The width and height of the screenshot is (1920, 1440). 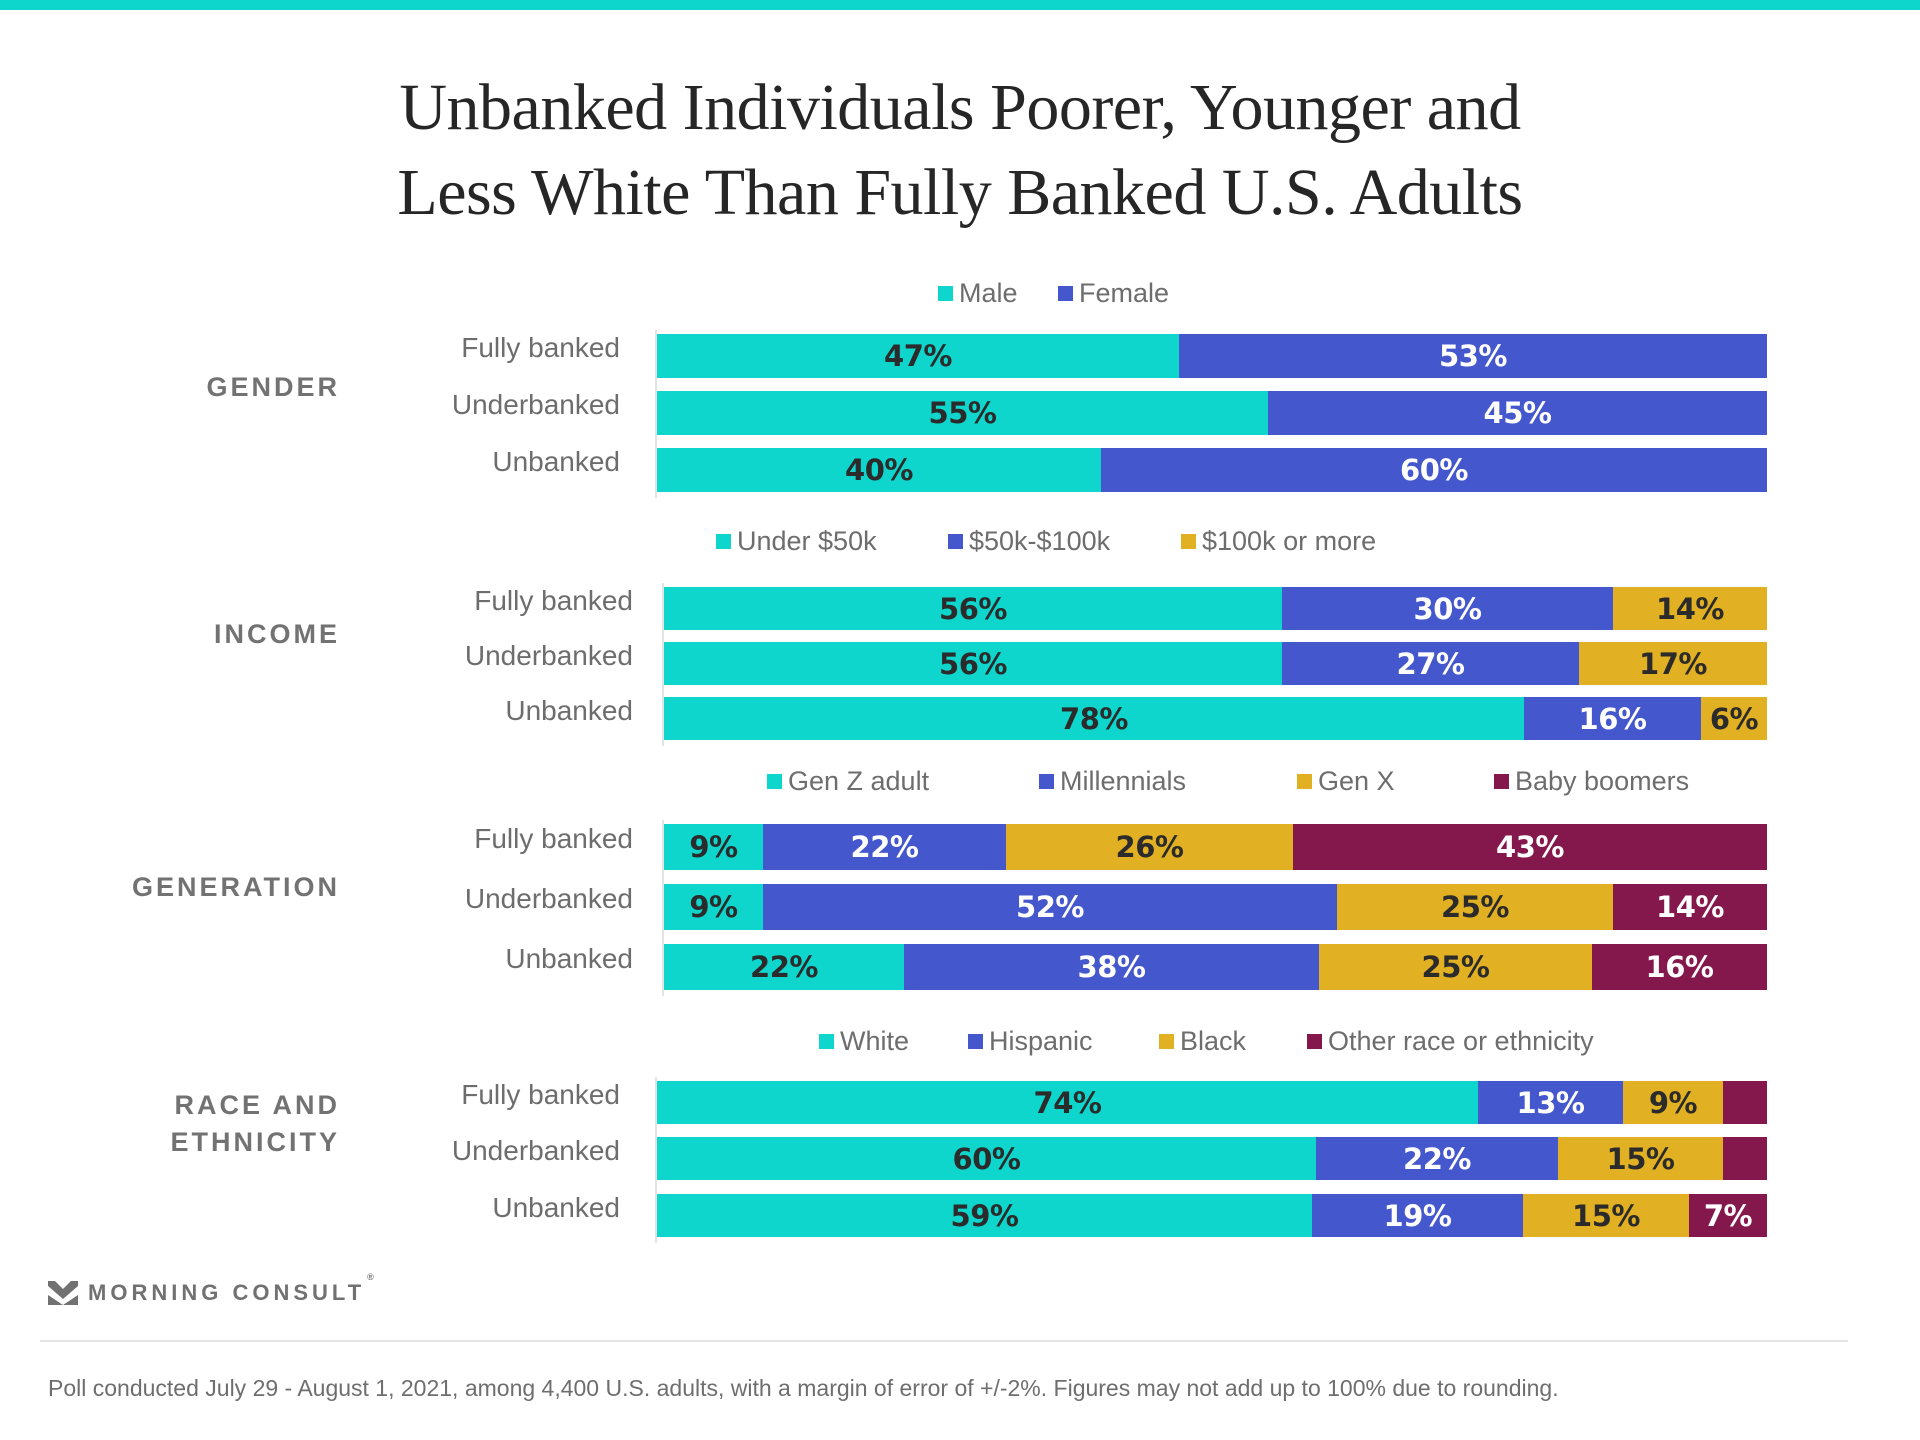 I want to click on legend-item-white: White, so click(x=864, y=1041).